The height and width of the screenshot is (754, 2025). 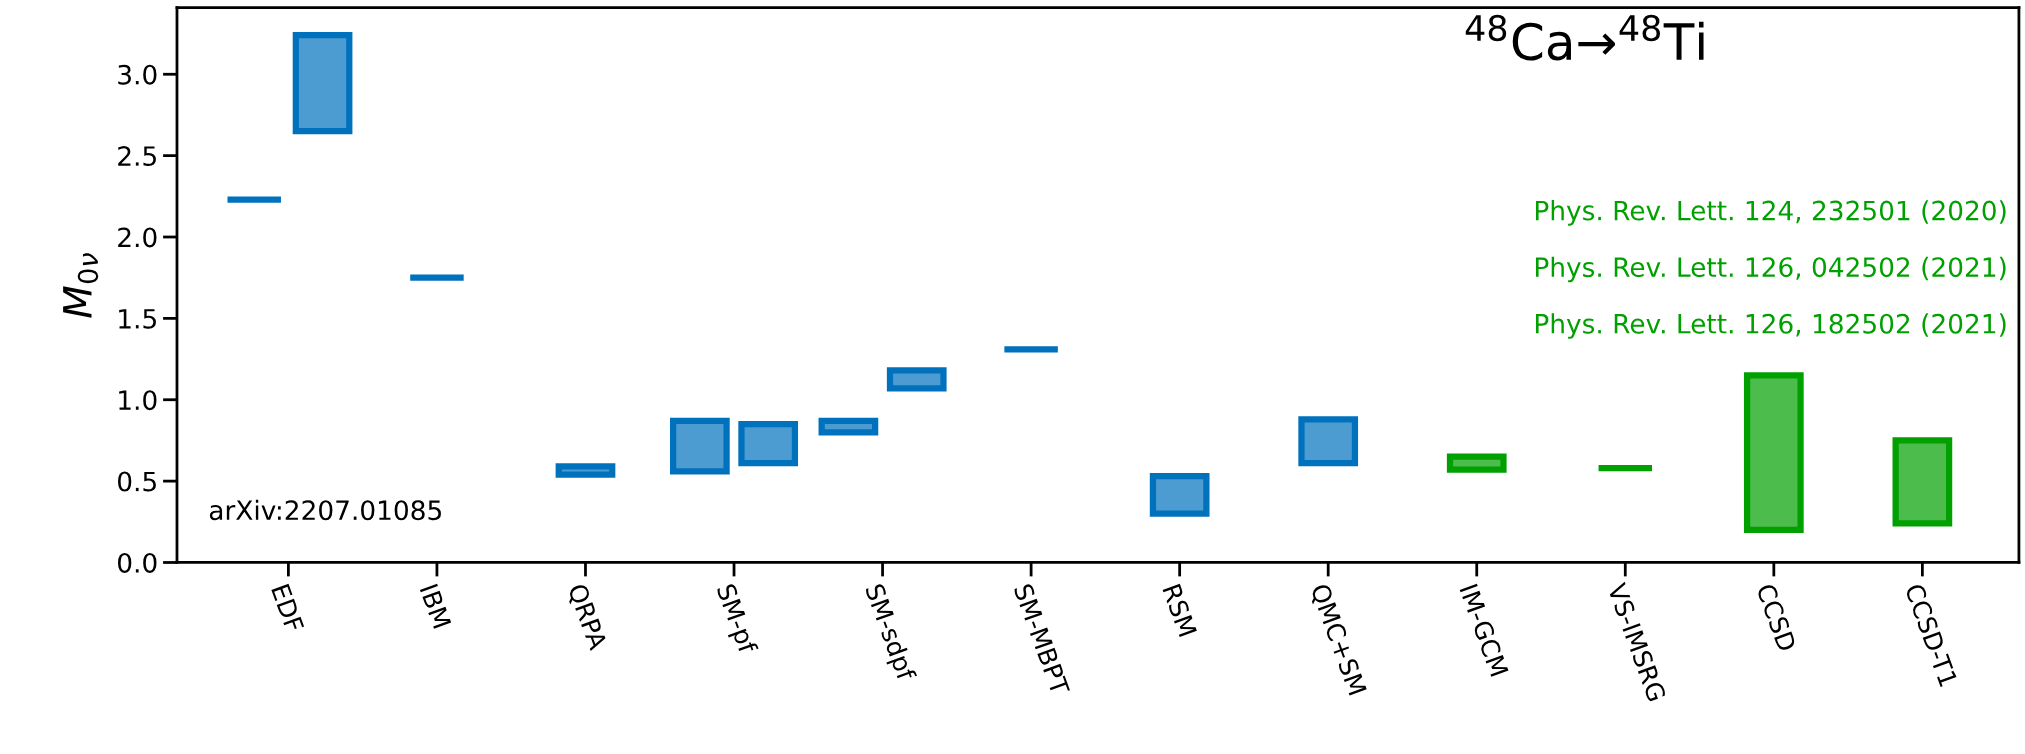 I want to click on annotation: Phys. Rev. Lett. 124, 232501 (2020), so click(x=1770, y=213).